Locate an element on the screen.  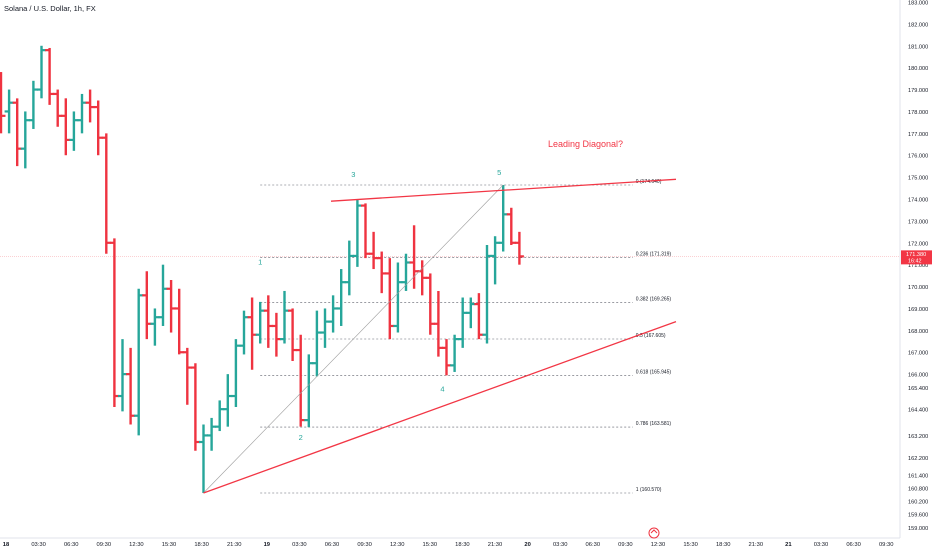
price-tick-label: 179.000 is located at coordinates (918, 91).